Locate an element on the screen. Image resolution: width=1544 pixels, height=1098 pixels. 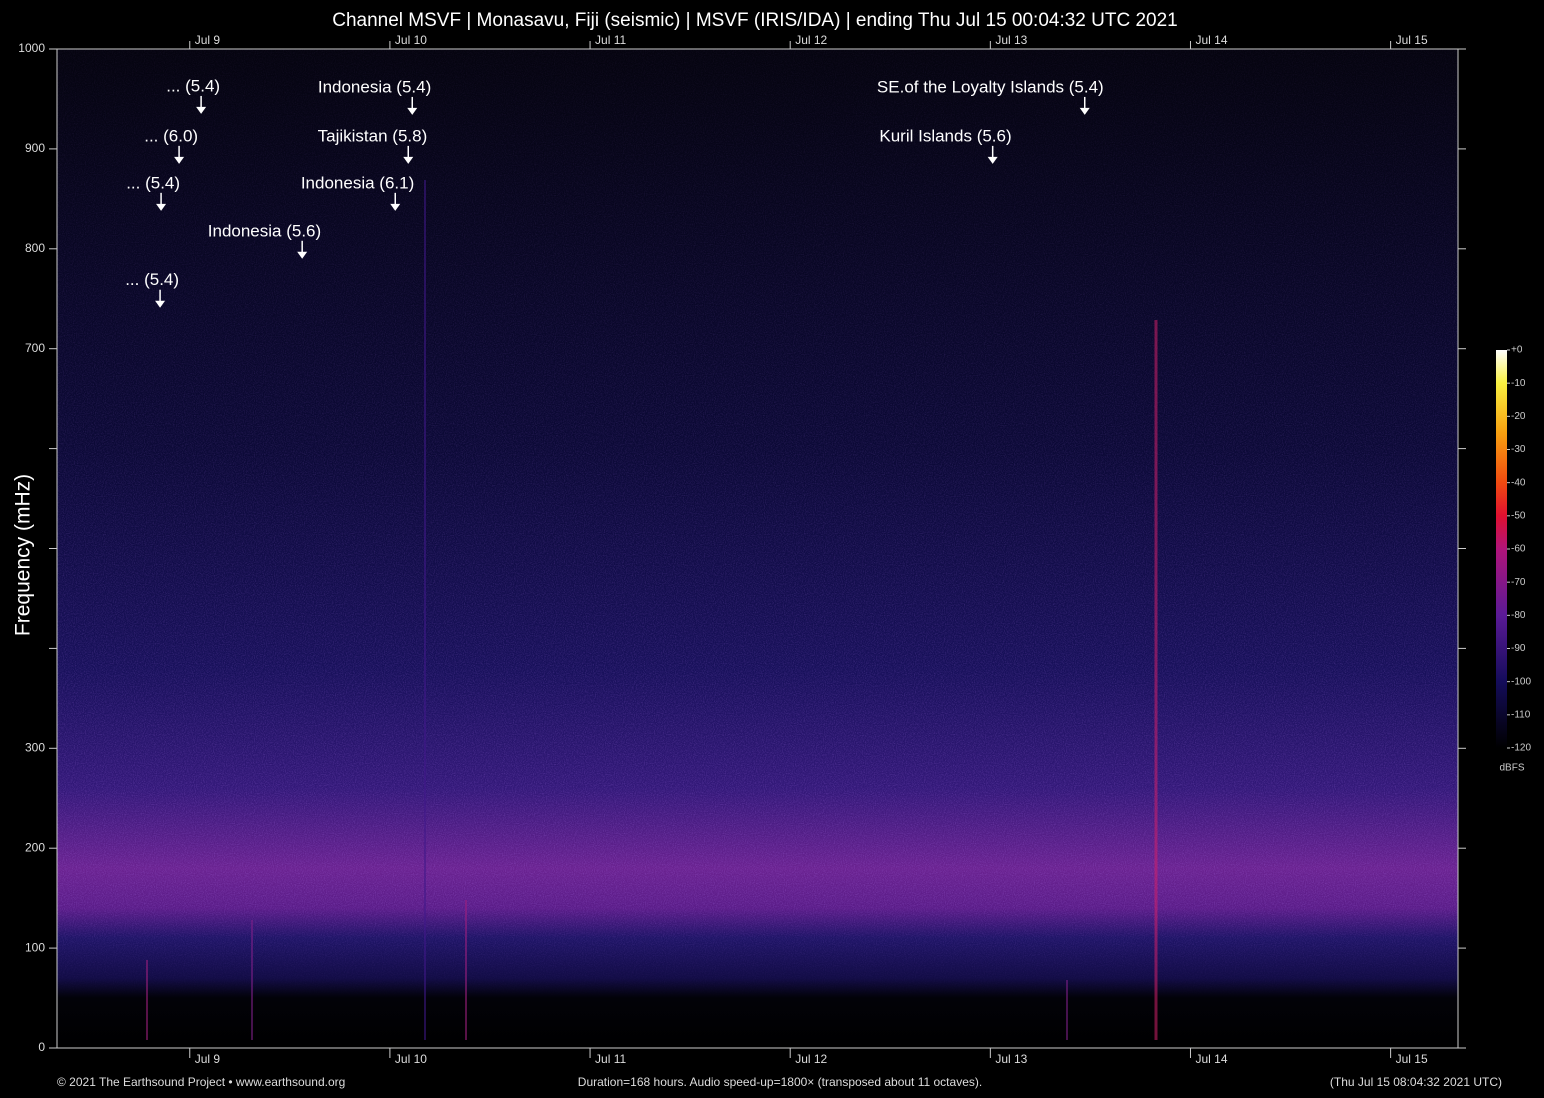
x-tick-label: Jul 12 is located at coordinates (811, 1059).